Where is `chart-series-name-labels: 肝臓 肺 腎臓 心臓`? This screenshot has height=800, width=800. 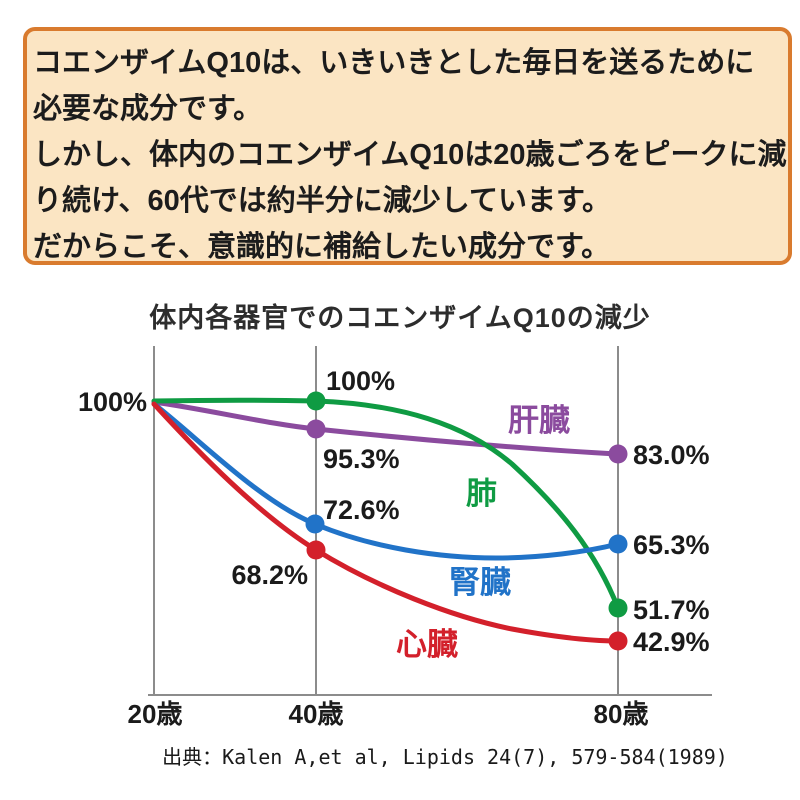
chart-series-name-labels: 肝臓 肺 腎臓 心臓 is located at coordinates (483, 532).